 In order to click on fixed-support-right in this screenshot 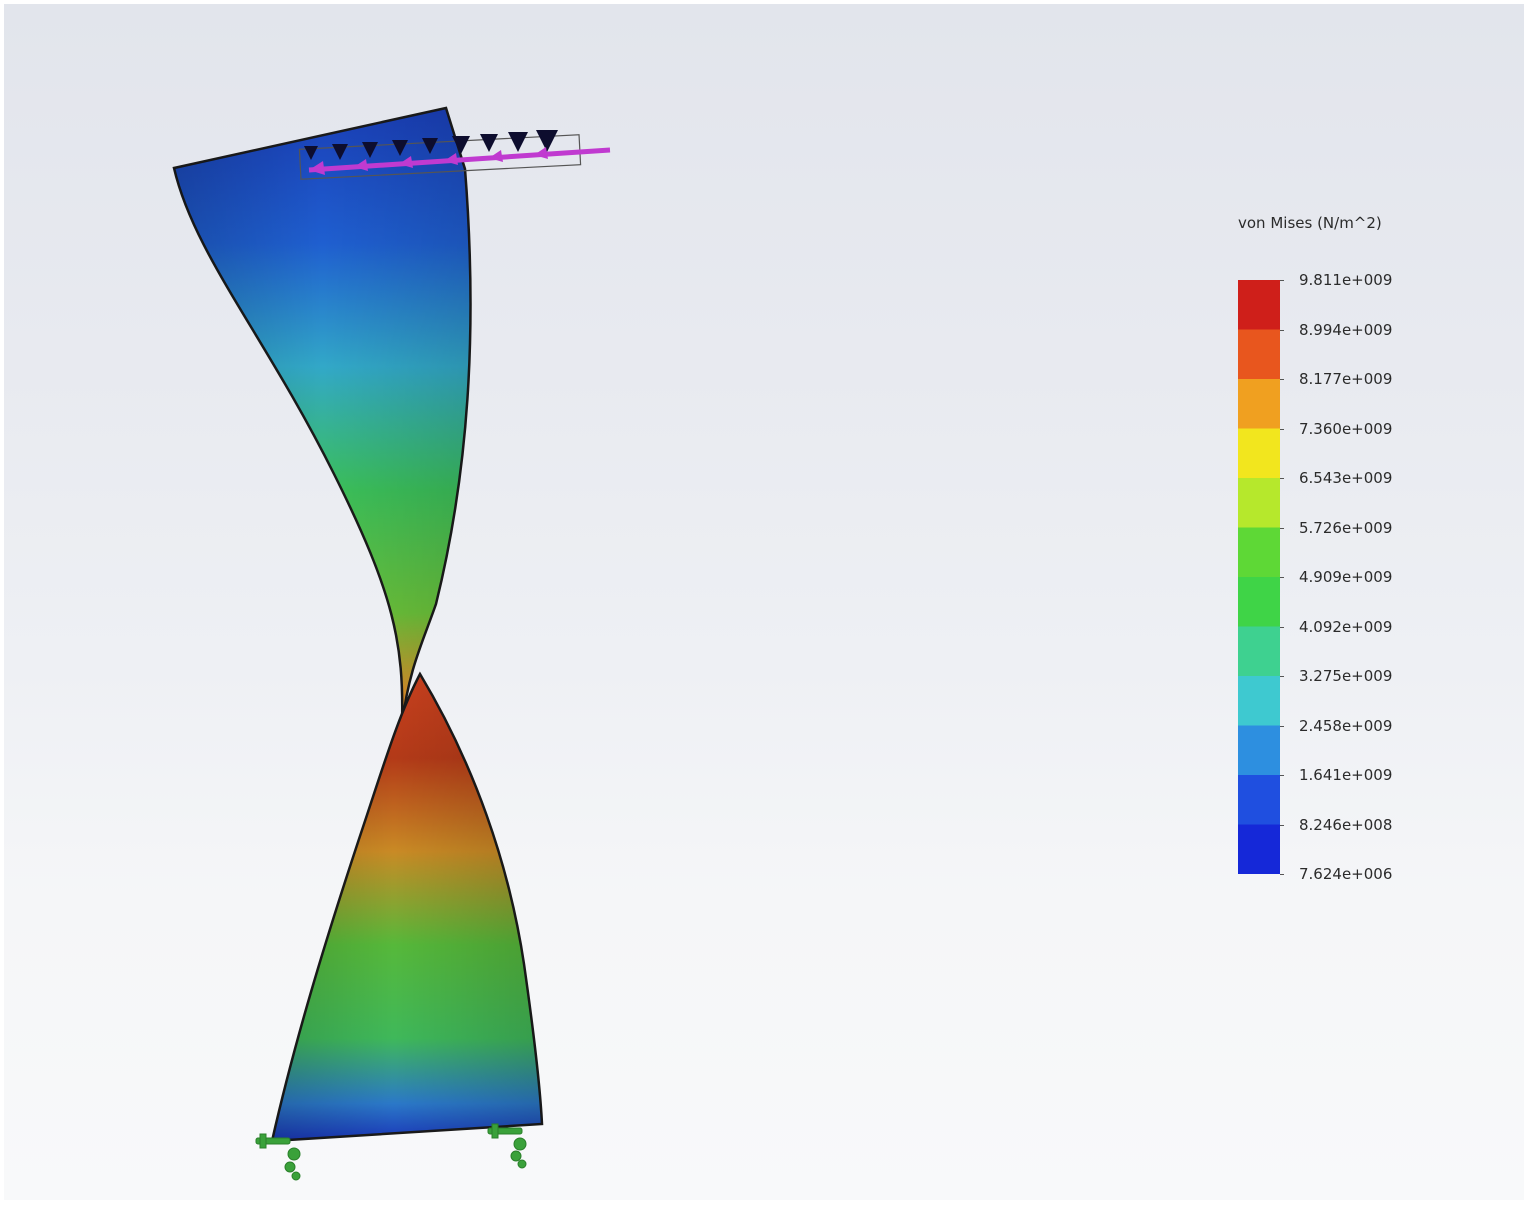, I will do `click(507, 1146)`.